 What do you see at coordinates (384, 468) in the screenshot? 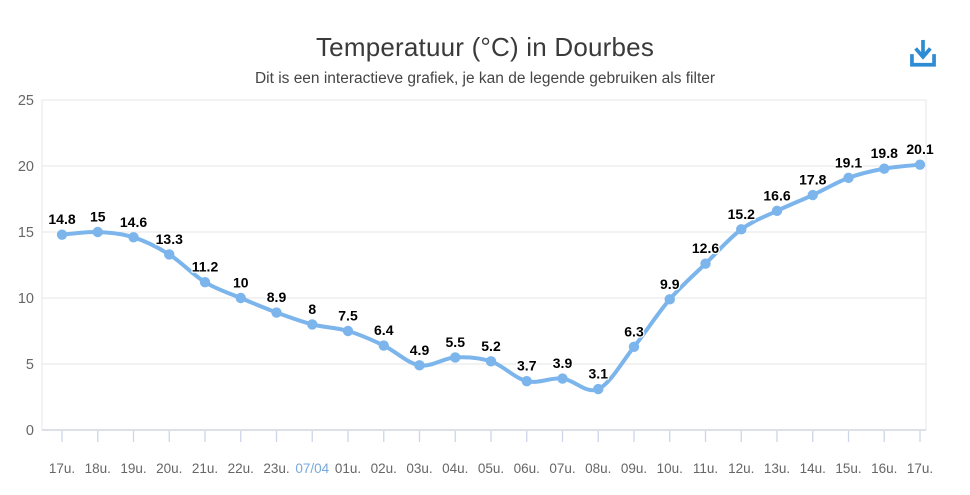
I see `x-axis-label: 02u.` at bounding box center [384, 468].